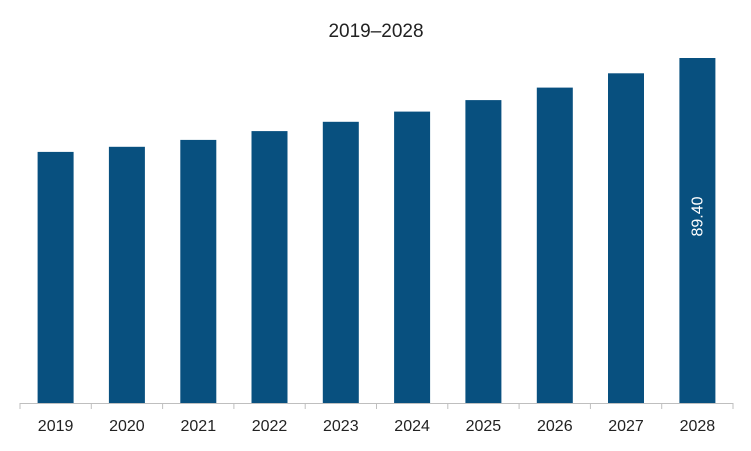  I want to click on bar-2023, so click(340, 262).